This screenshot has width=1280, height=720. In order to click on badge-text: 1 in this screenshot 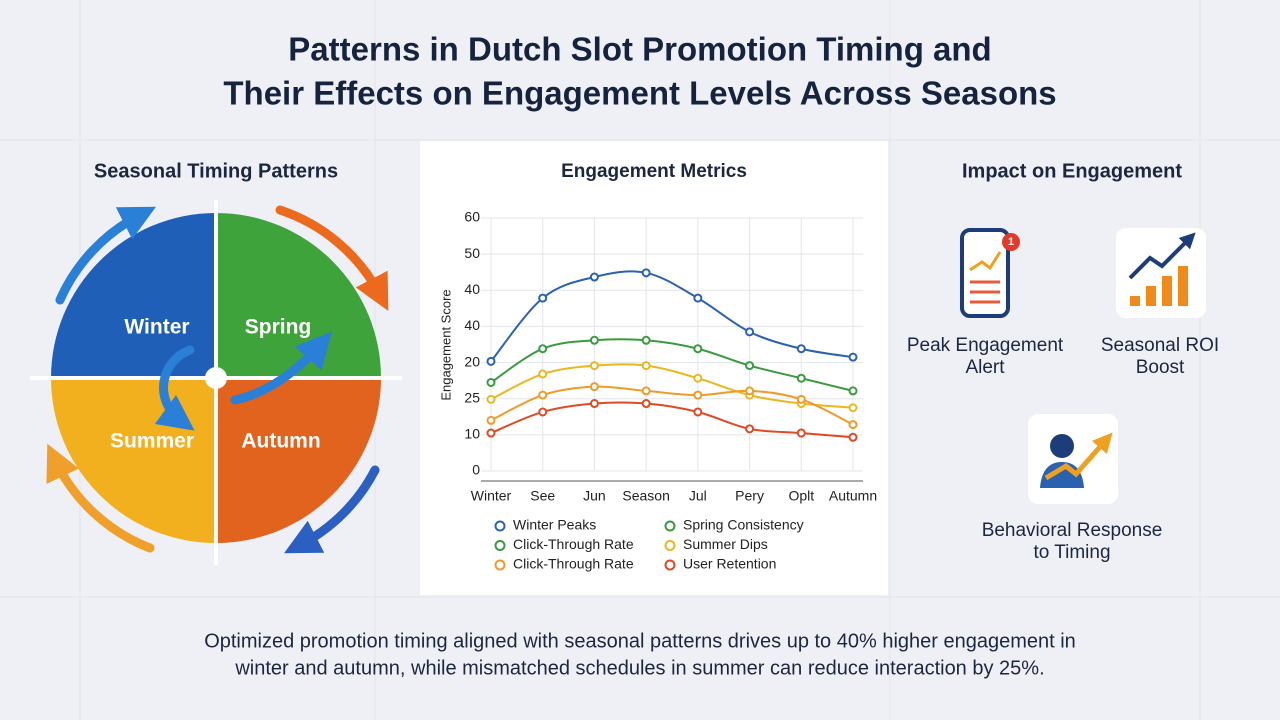, I will do `click(1011, 242)`.